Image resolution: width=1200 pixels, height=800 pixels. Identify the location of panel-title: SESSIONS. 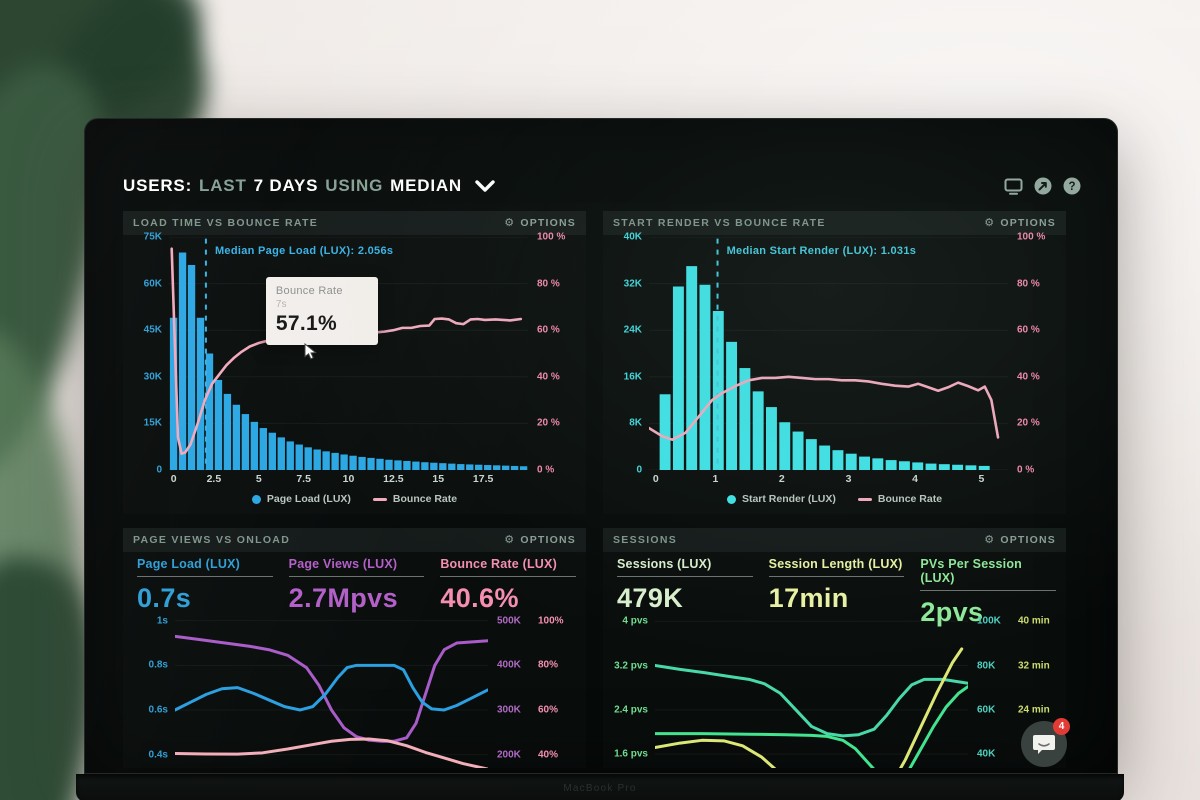
(645, 540).